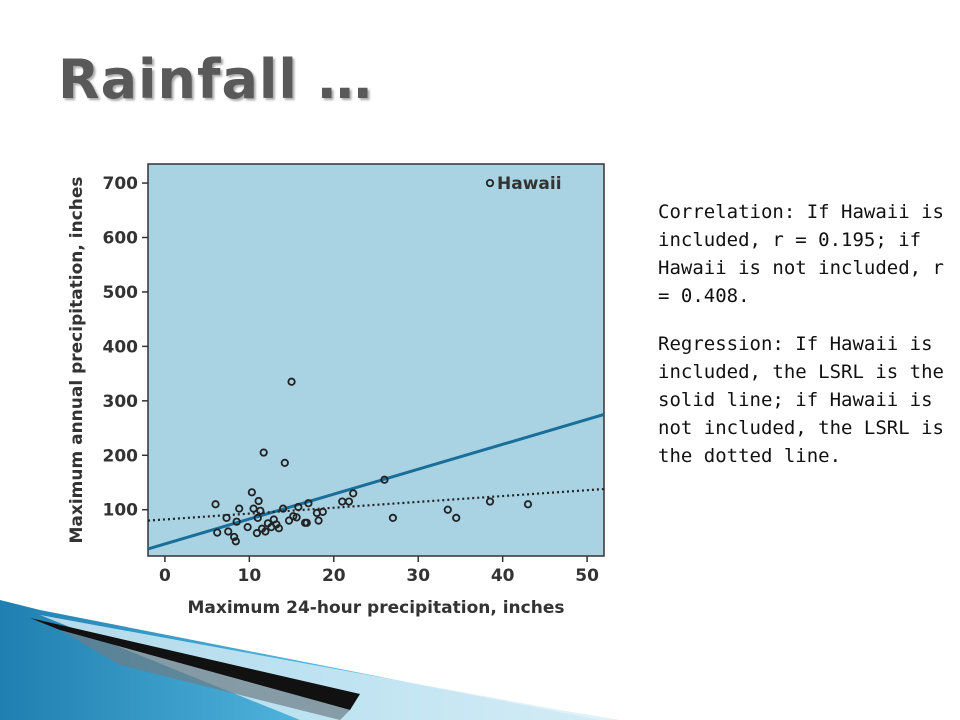  Describe the element at coordinates (121, 511) in the screenshot. I see `y-tick-label: 100` at that location.